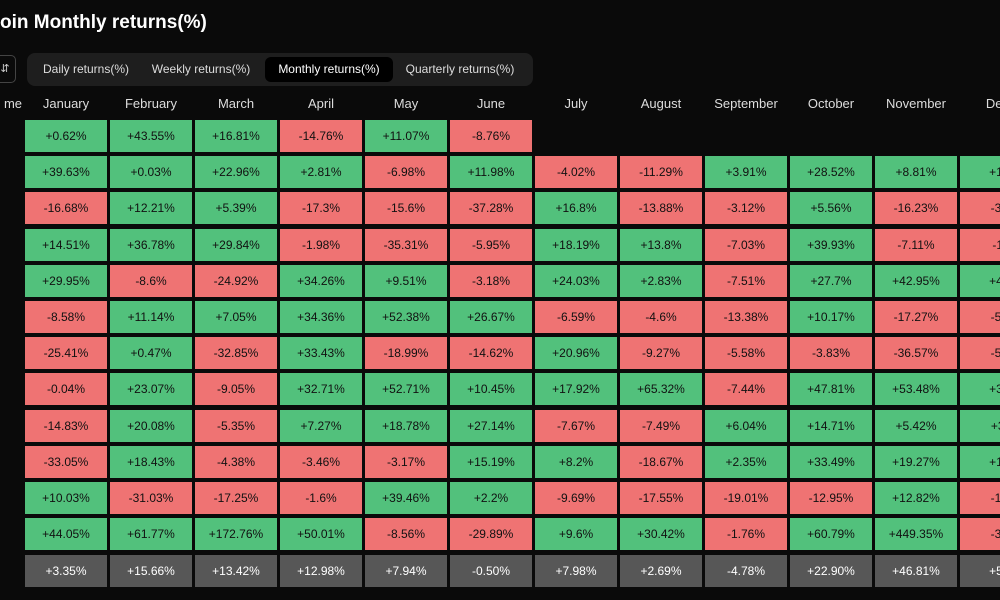 The height and width of the screenshot is (600, 1000). Describe the element at coordinates (746, 571) in the screenshot. I see `average-cell: -4.78%` at that location.